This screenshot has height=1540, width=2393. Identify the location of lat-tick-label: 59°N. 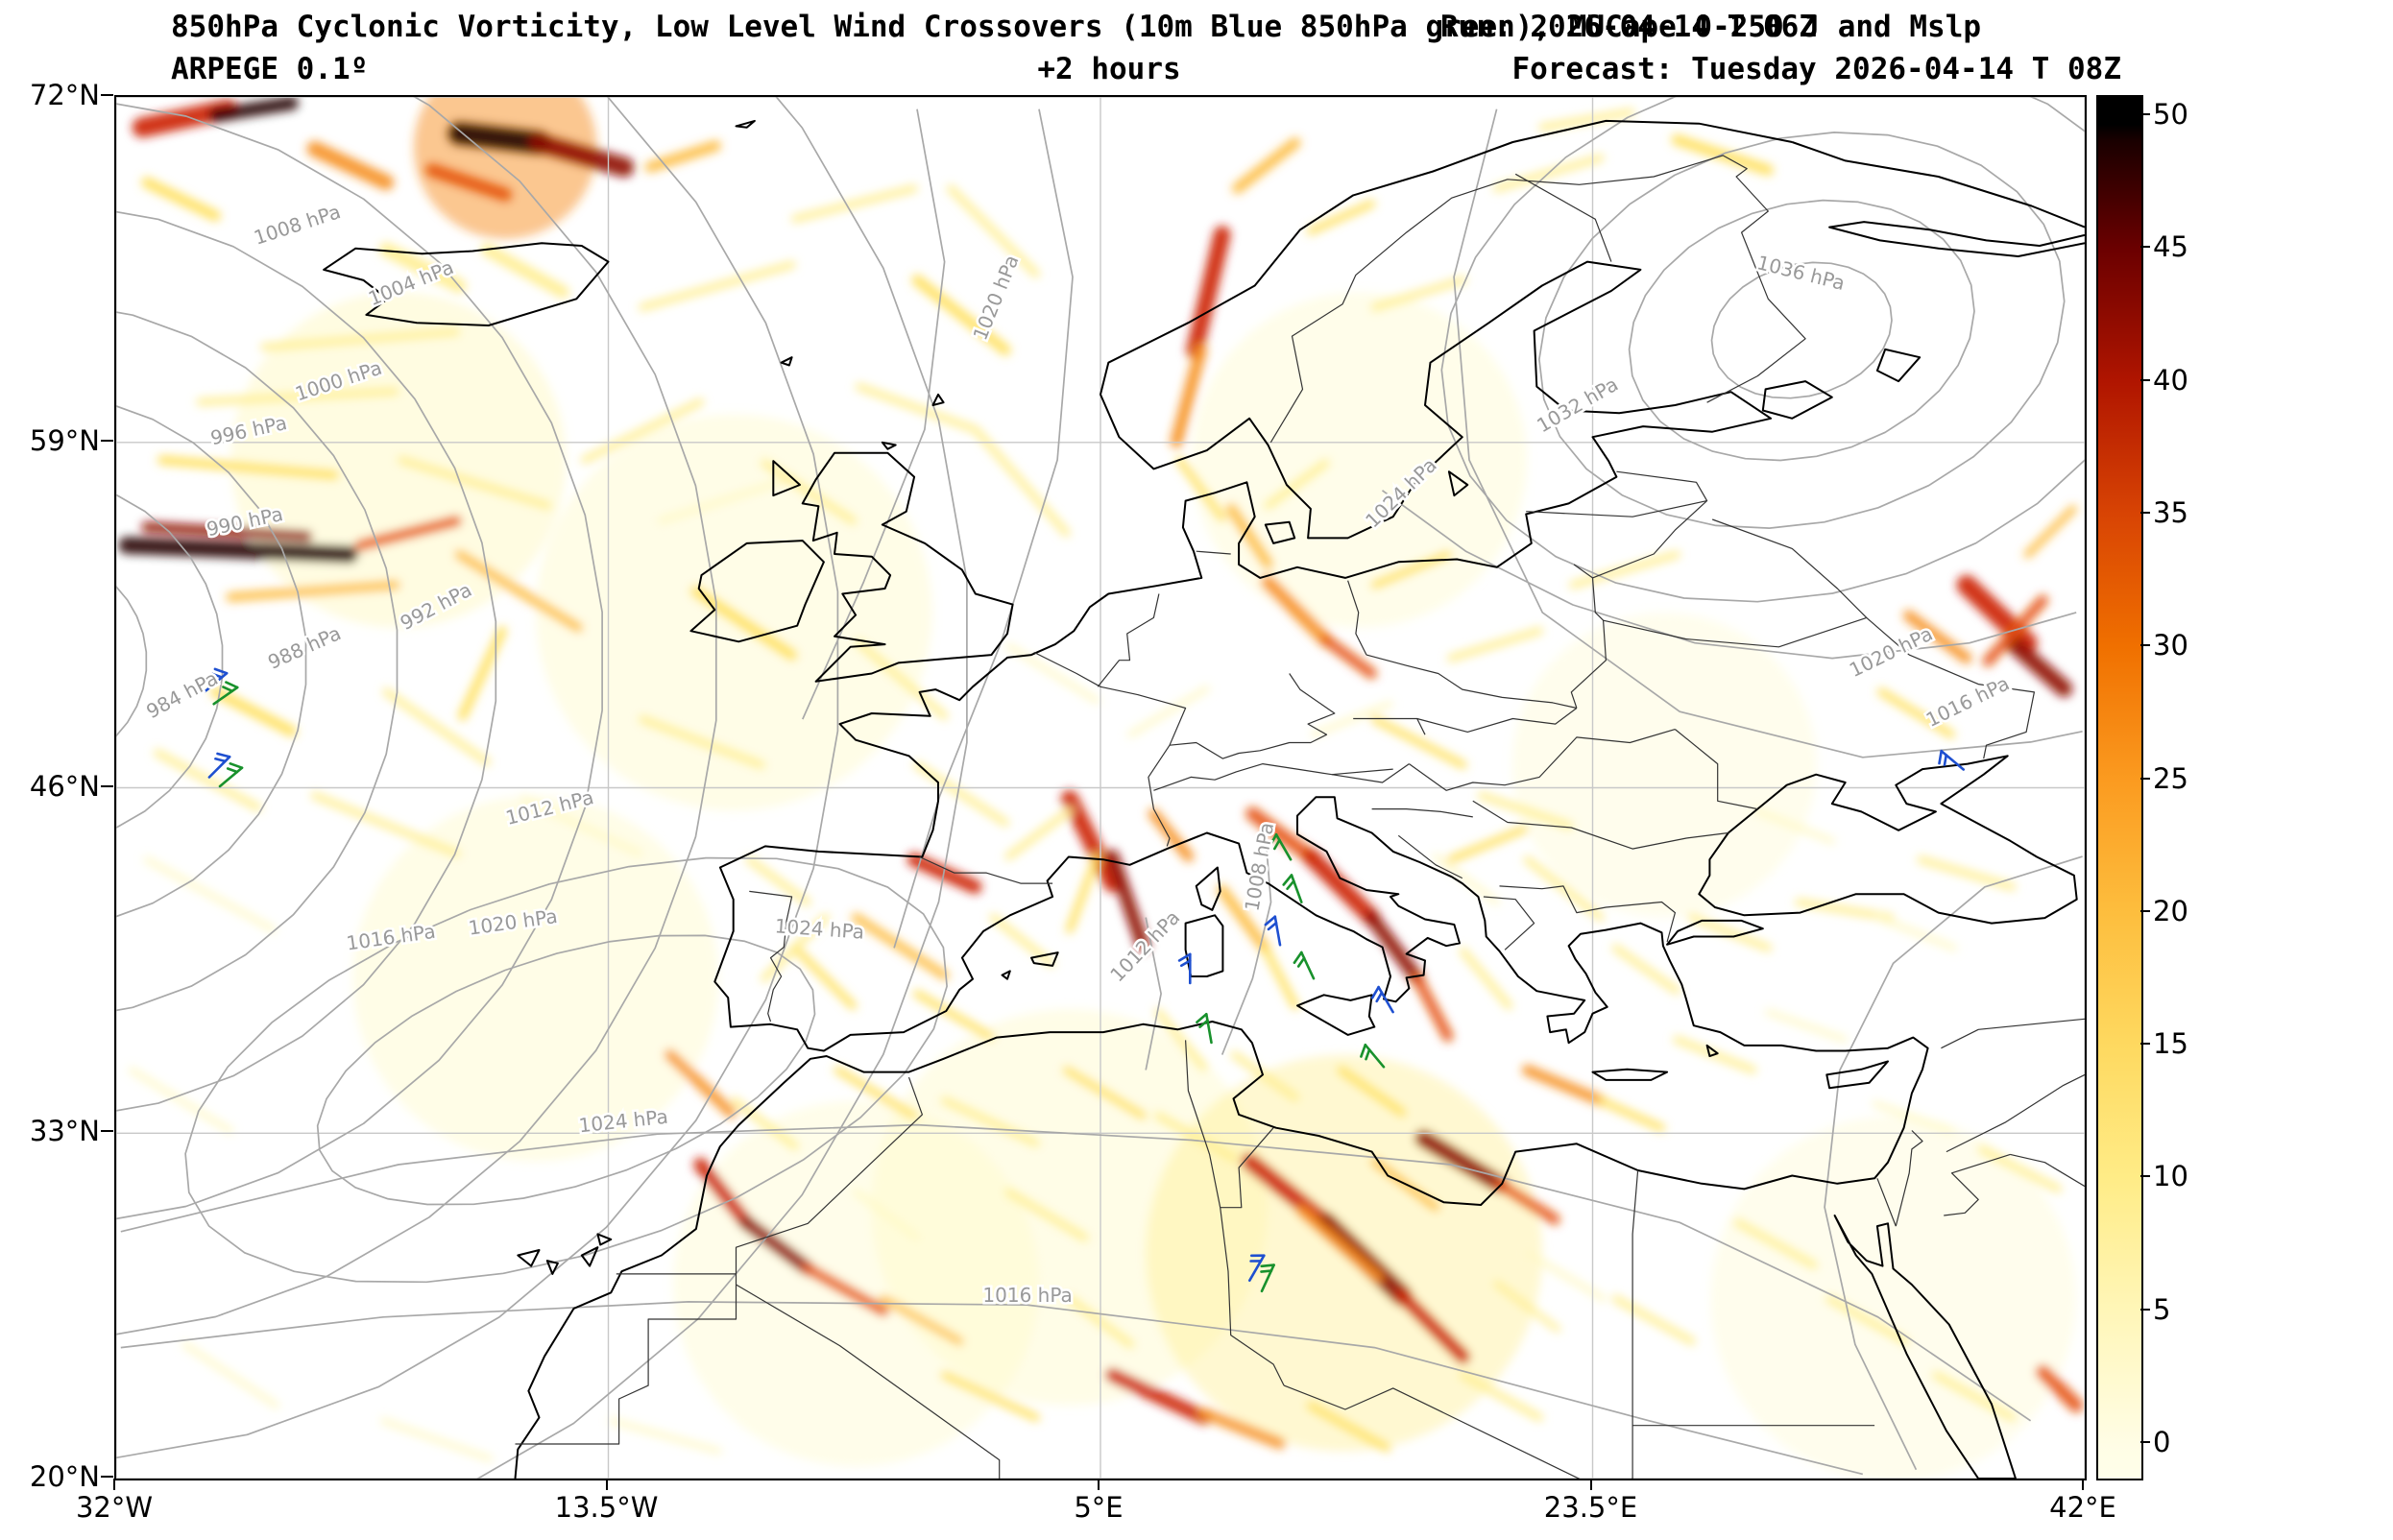
(64, 440).